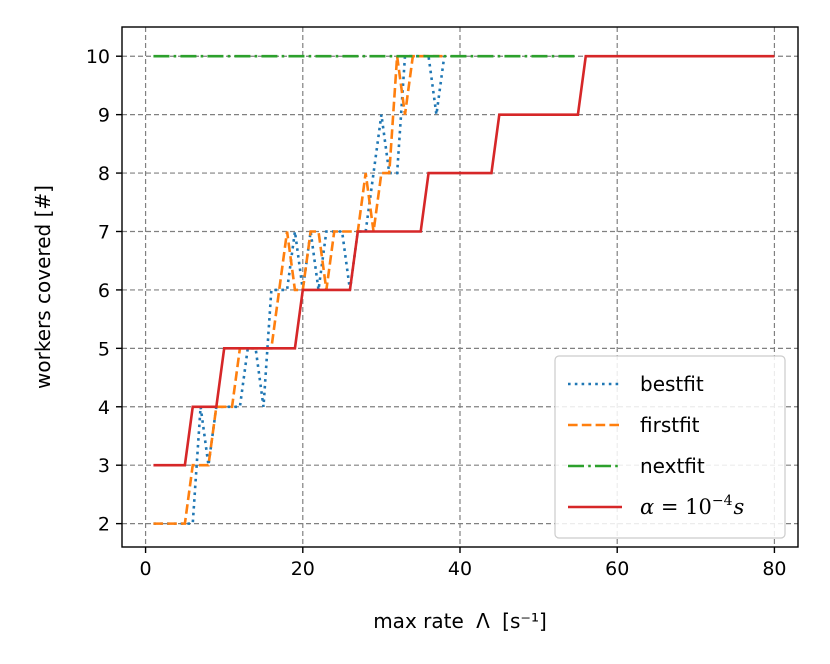 Image resolution: width=830 pixels, height=664 pixels. Describe the element at coordinates (104, 174) in the screenshot. I see `y-tick-label: 8` at that location.